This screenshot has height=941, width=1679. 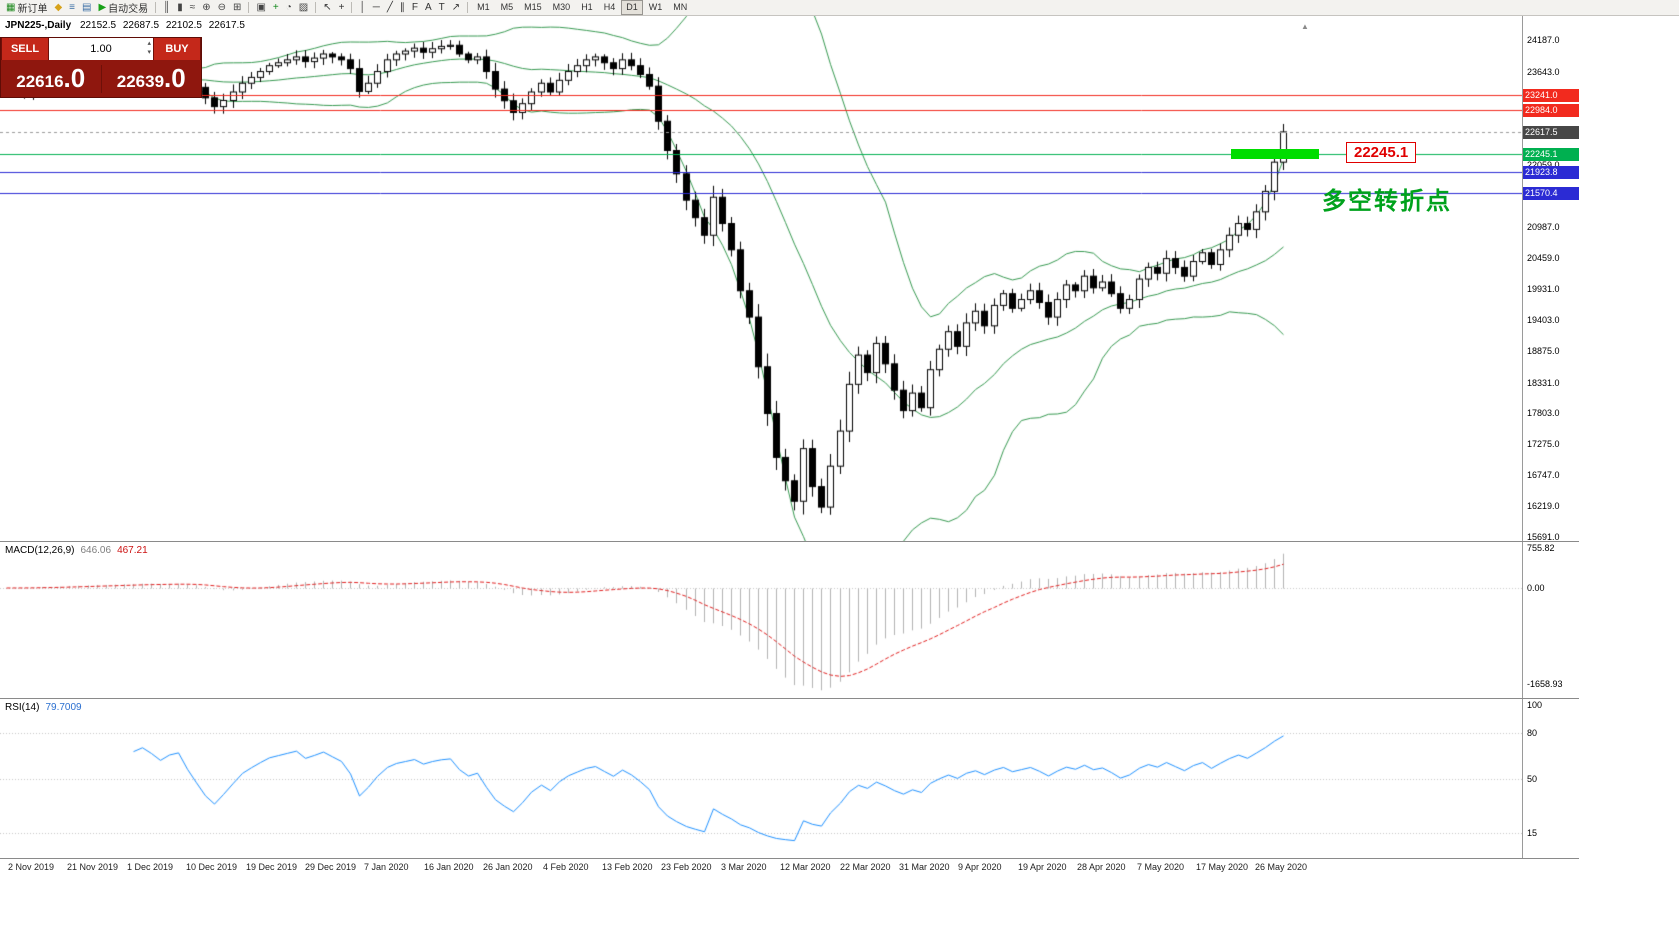 I want to click on zoom-out-button: ⊖, so click(x=222, y=8).